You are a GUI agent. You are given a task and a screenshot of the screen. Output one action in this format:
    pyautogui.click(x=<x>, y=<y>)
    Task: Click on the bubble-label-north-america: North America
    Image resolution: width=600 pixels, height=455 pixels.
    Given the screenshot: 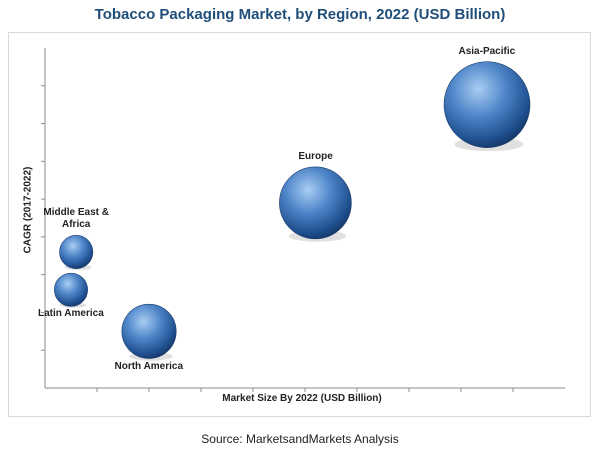 What is the action you would take?
    pyautogui.click(x=149, y=366)
    